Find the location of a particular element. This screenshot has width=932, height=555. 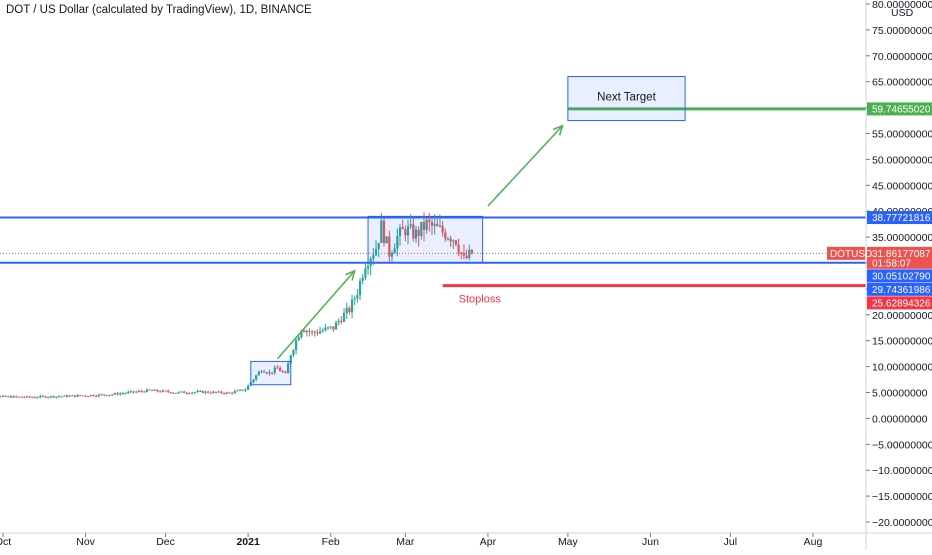

x-tick-label: Oct is located at coordinates (5, 542).